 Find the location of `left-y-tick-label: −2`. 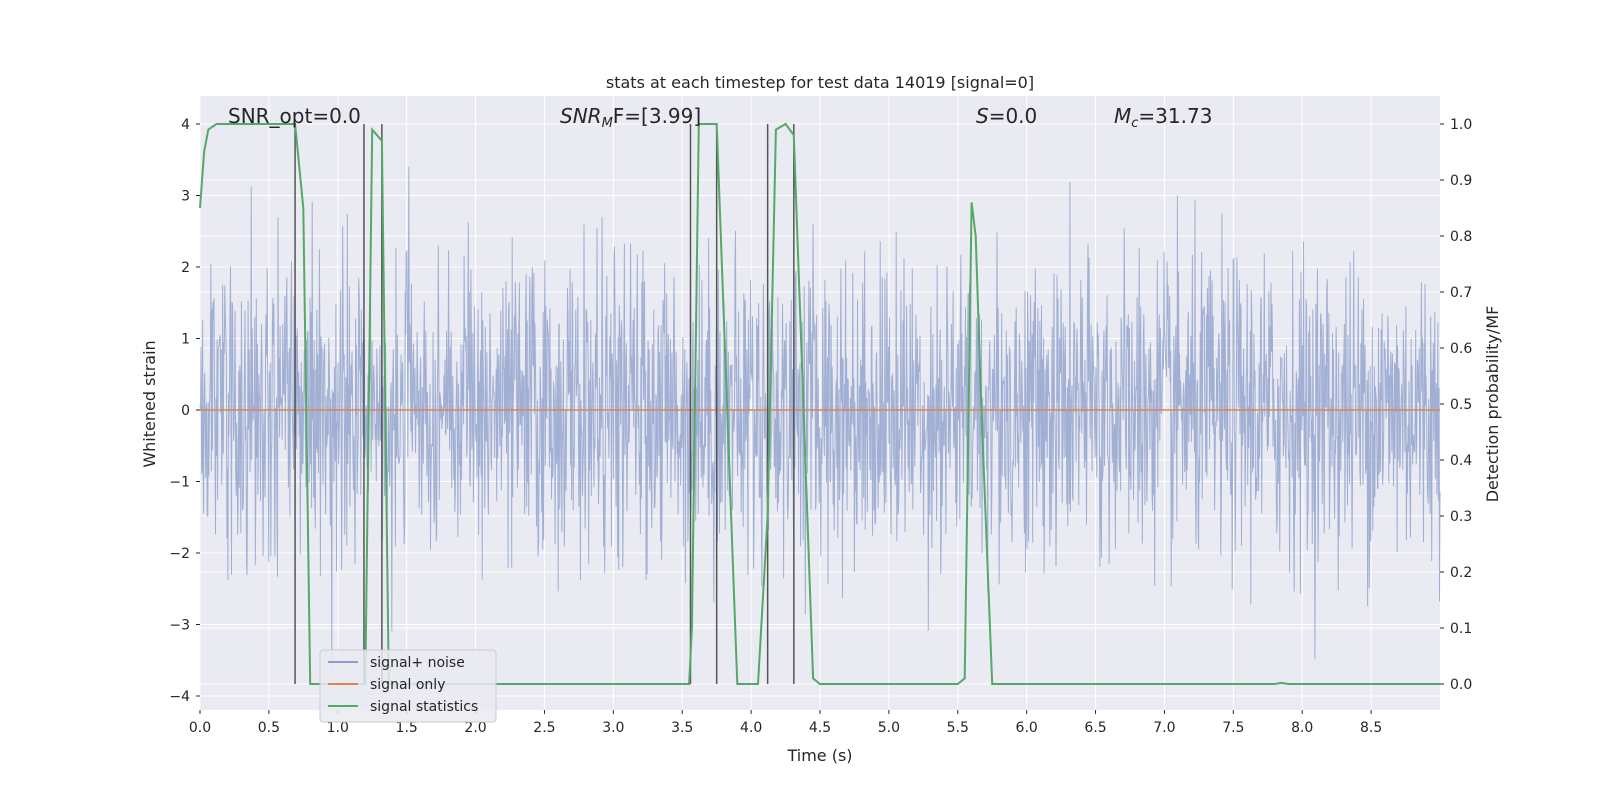

left-y-tick-label: −2 is located at coordinates (179, 554).